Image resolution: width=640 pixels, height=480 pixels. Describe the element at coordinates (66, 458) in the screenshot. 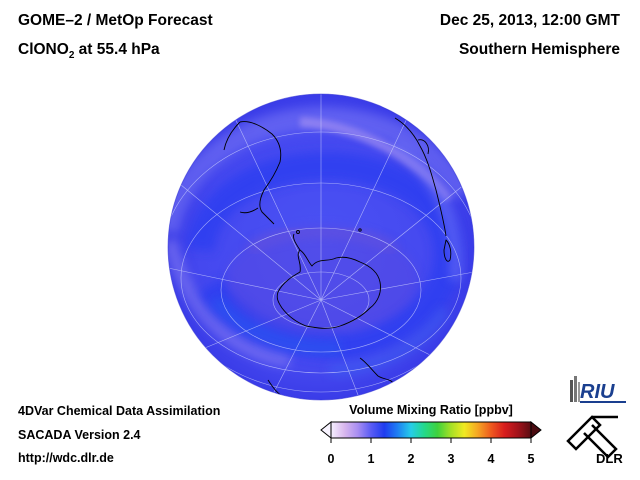

I see `website-link: http://wdc.dlr.de` at that location.